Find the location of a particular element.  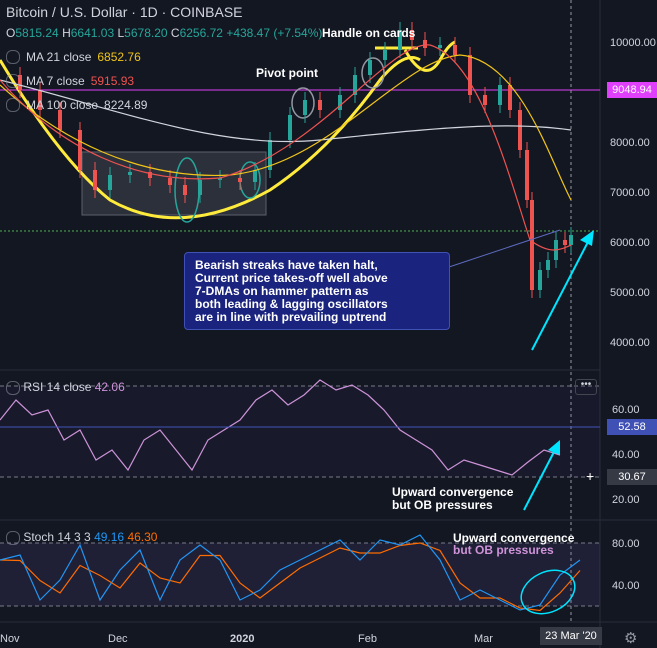

time-label: Feb is located at coordinates (367, 639).